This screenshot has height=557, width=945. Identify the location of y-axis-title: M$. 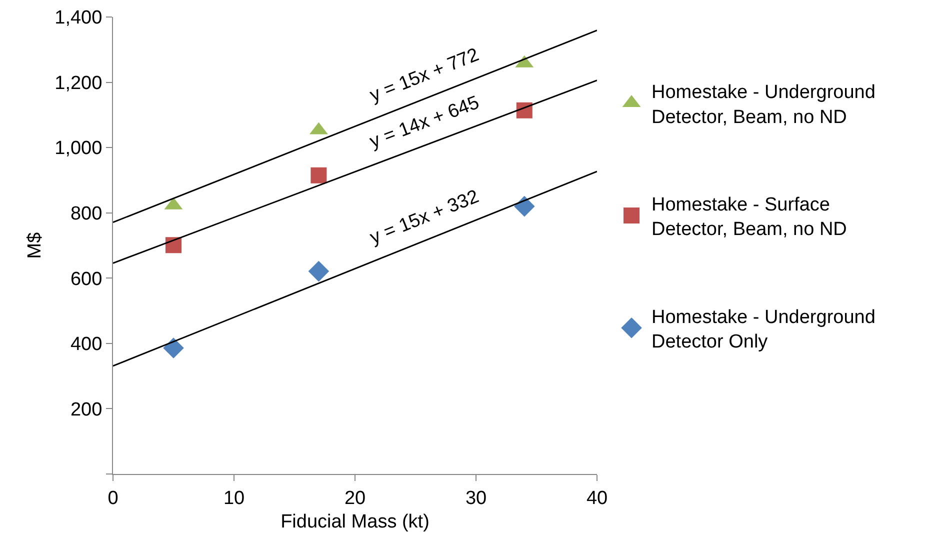
(35, 245).